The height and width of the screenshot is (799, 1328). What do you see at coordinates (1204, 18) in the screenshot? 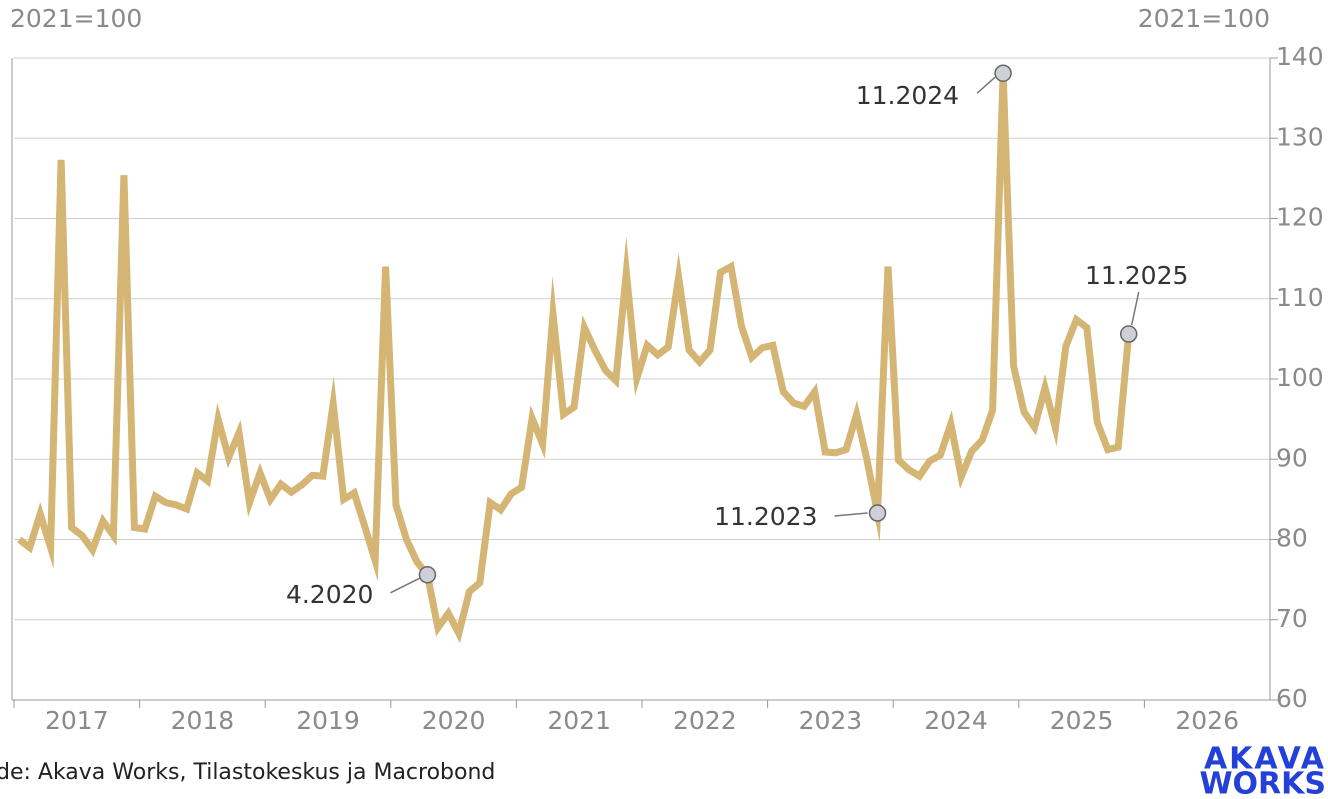
I see `y-axis-label-right: 2021=100` at bounding box center [1204, 18].